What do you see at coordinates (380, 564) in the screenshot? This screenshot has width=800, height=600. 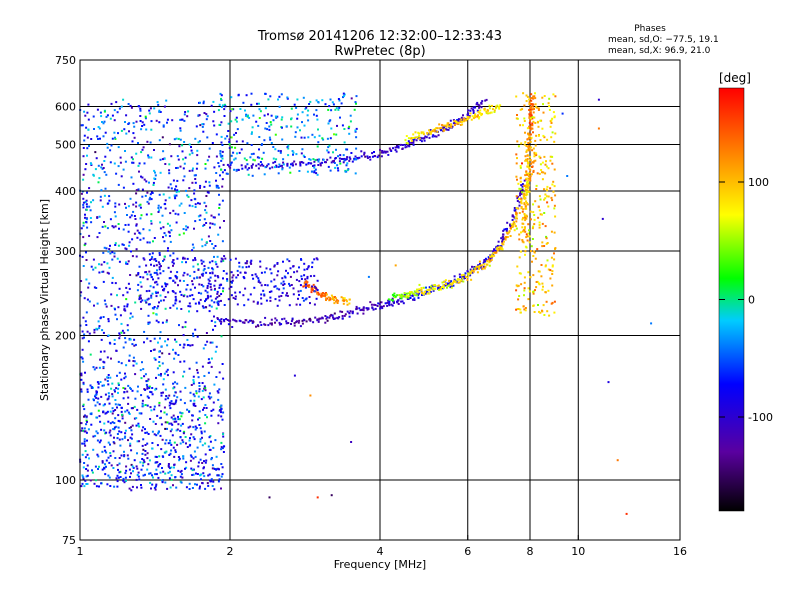 I see `x-axis-label: Frequency [MHz]` at bounding box center [380, 564].